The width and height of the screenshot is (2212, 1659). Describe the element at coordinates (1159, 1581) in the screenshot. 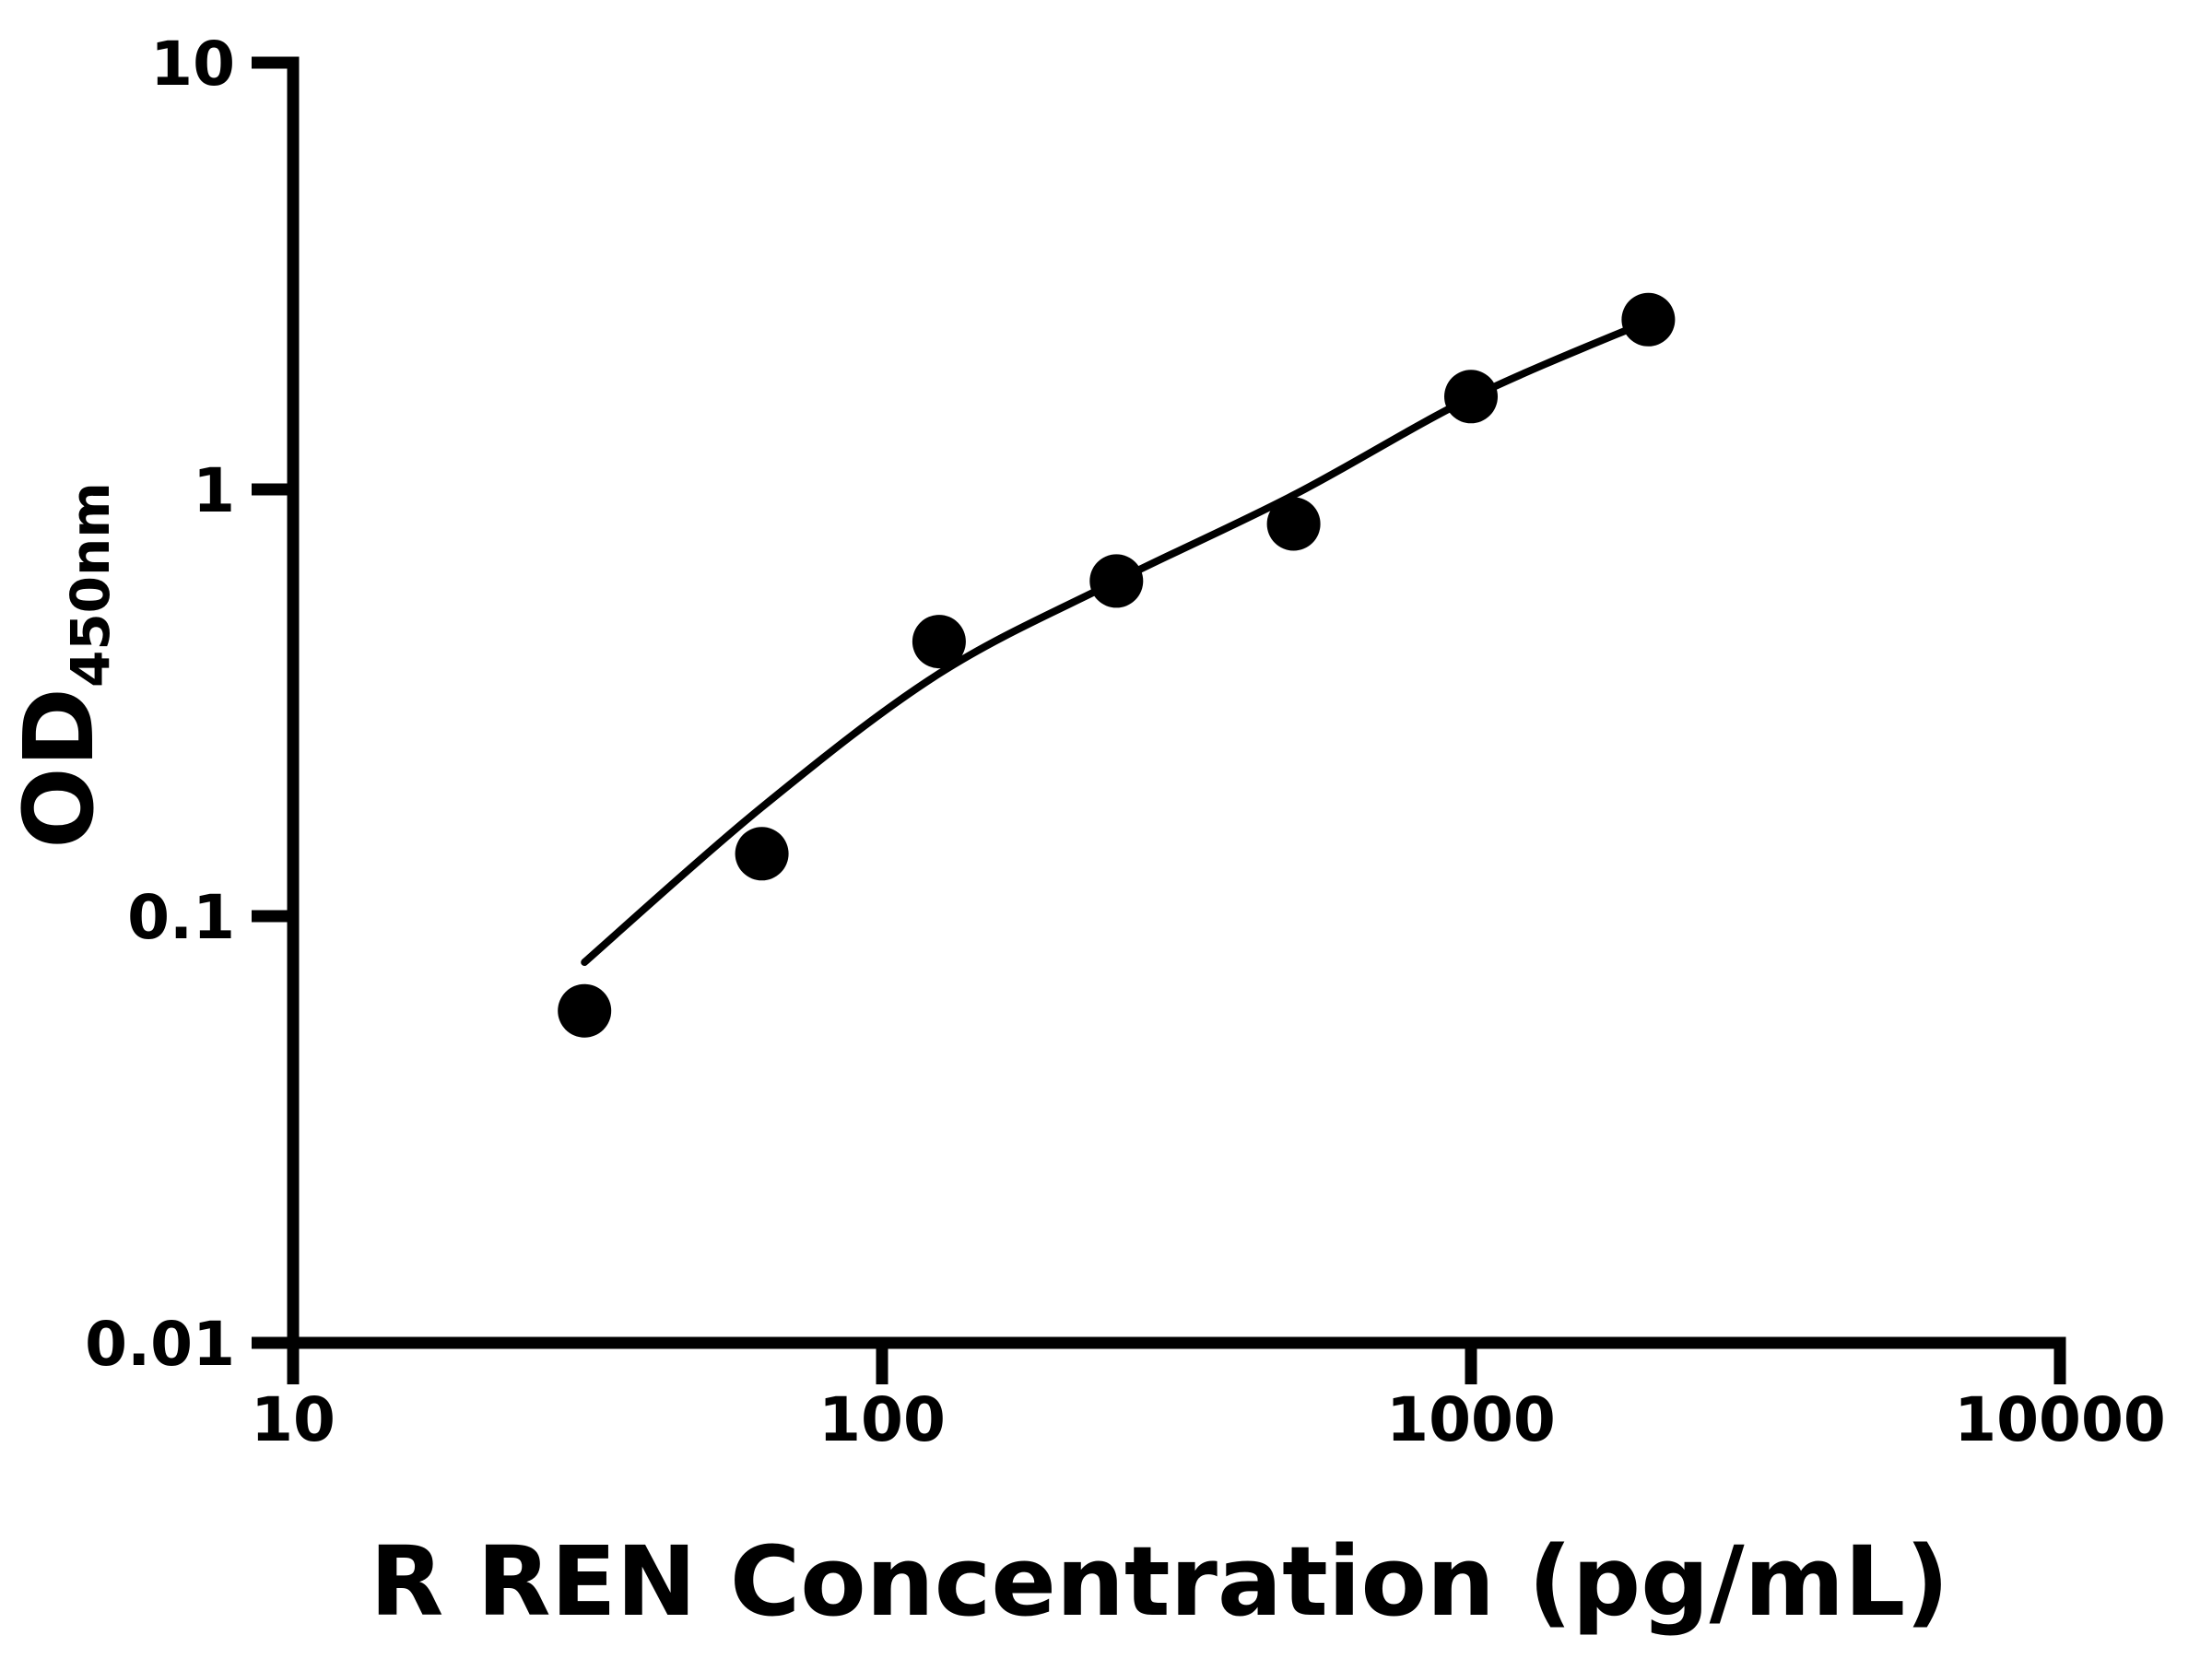

I see `x-axis-title: R REN Concentration (pg/mL)` at that location.